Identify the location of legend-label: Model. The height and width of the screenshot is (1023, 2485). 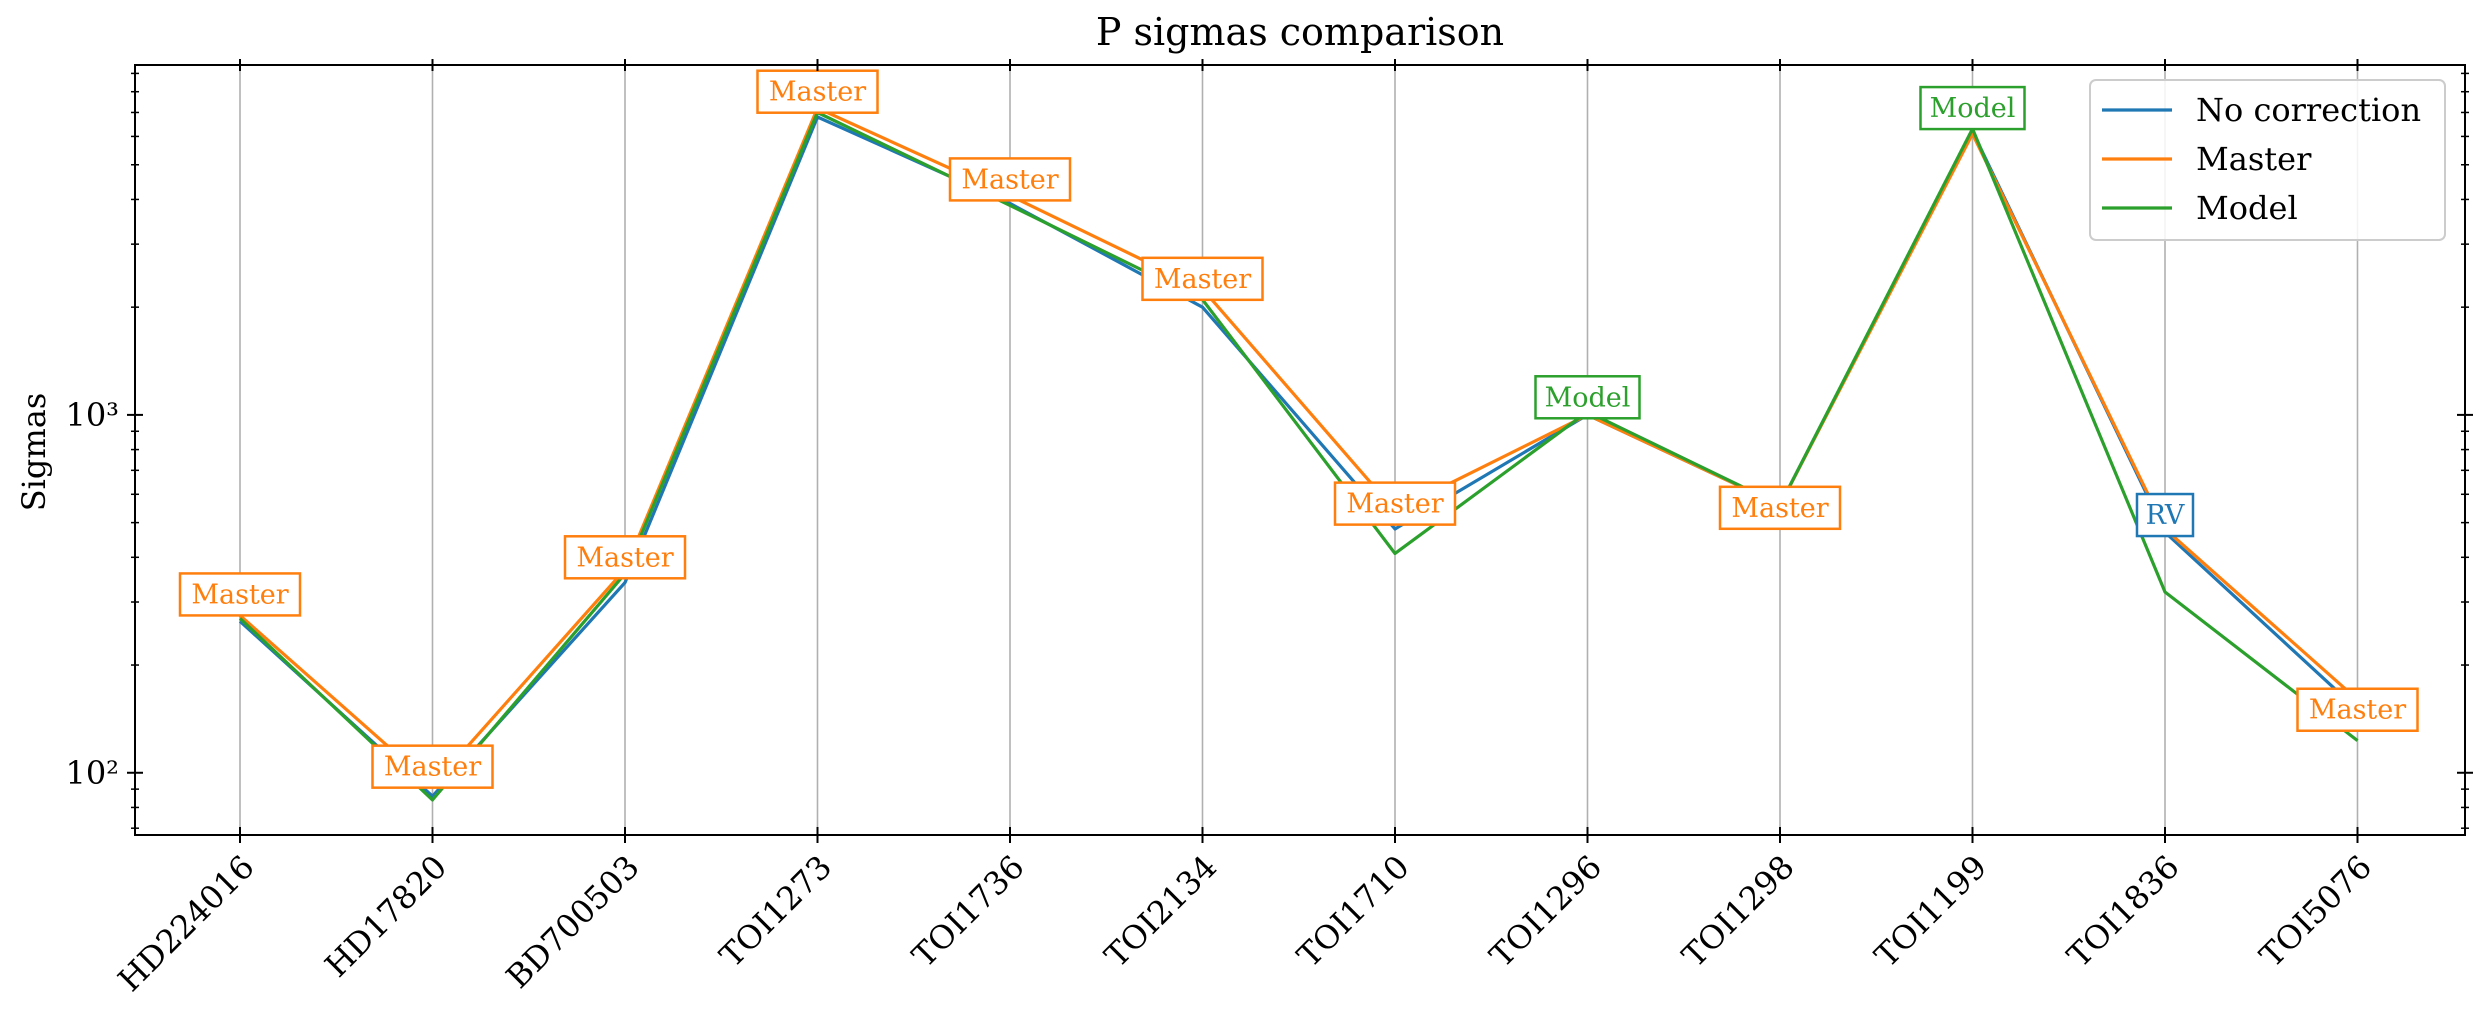
(2247, 208).